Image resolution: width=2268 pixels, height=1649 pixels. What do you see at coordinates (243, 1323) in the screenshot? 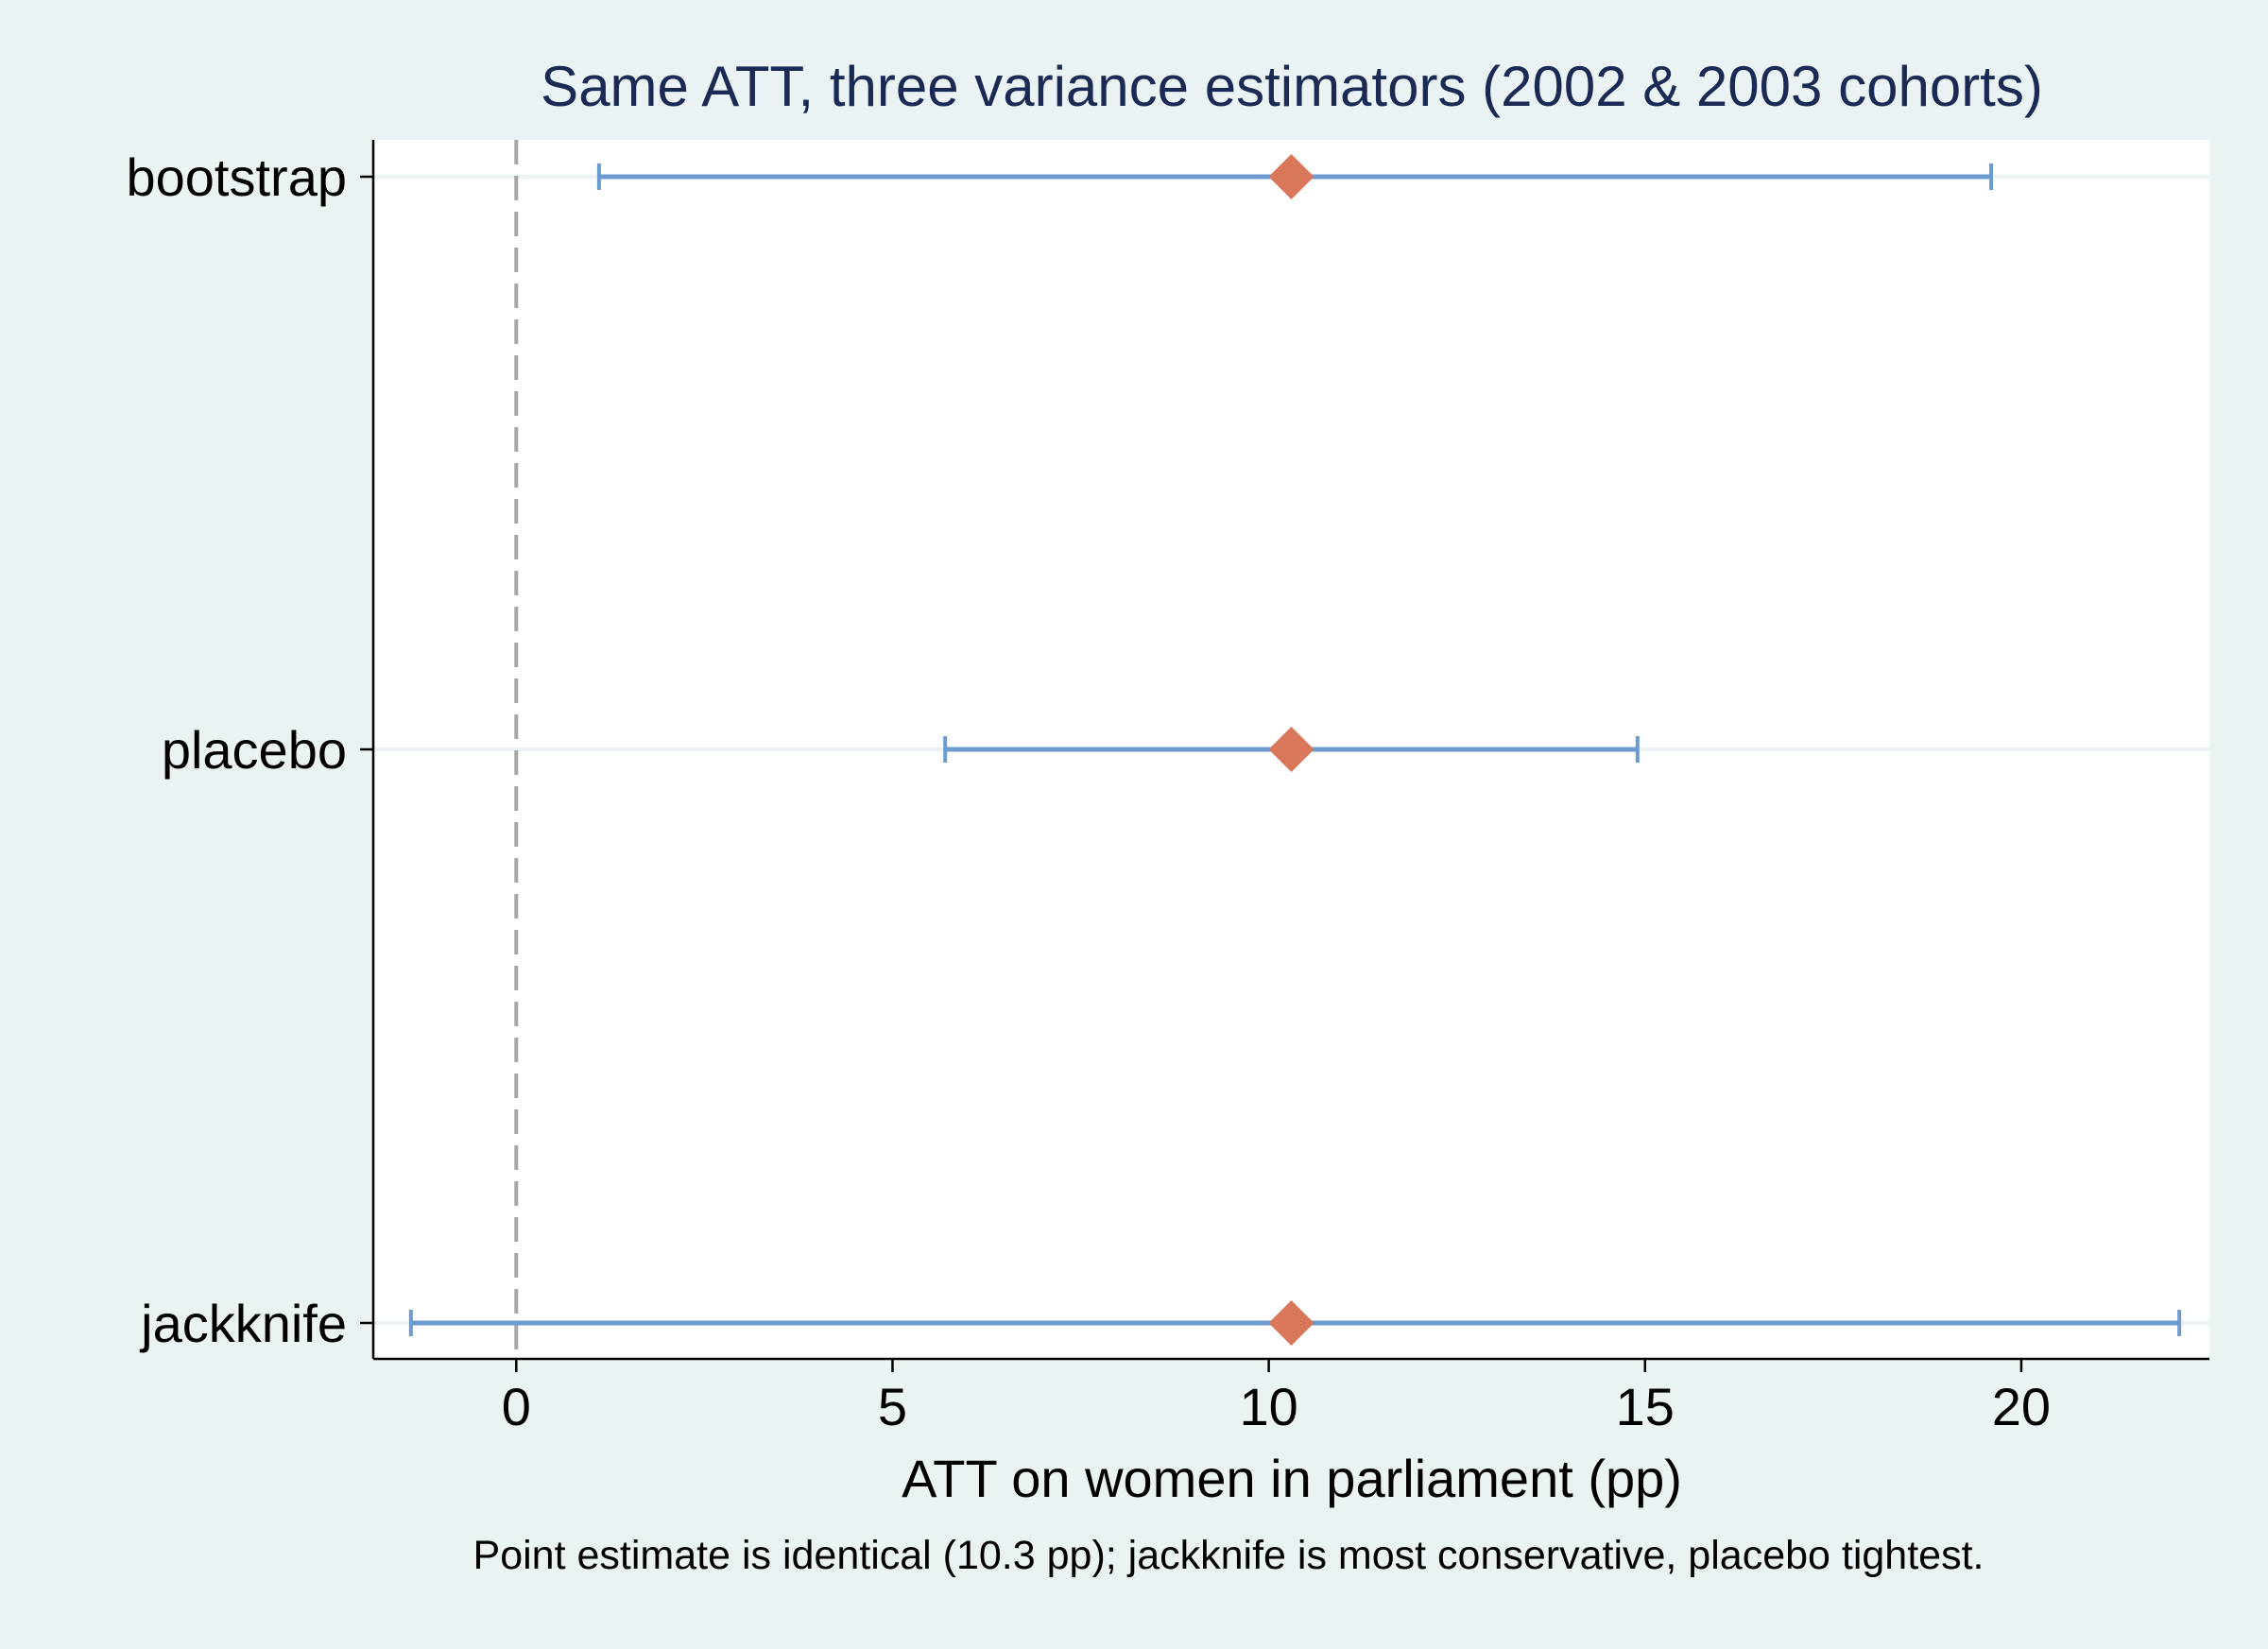
I see `y-tick-label-jackknife: jackknife` at bounding box center [243, 1323].